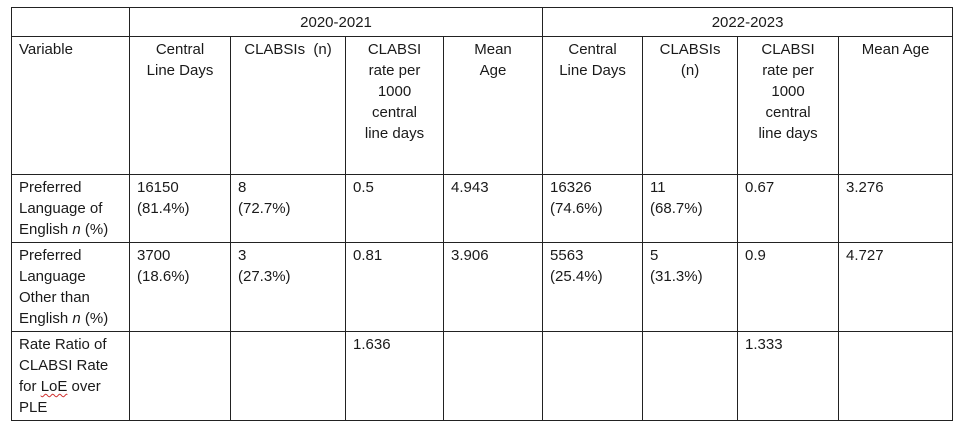 The height and width of the screenshot is (422, 965). Describe the element at coordinates (180, 376) in the screenshot. I see `ratio-p1-central-line-days` at that location.